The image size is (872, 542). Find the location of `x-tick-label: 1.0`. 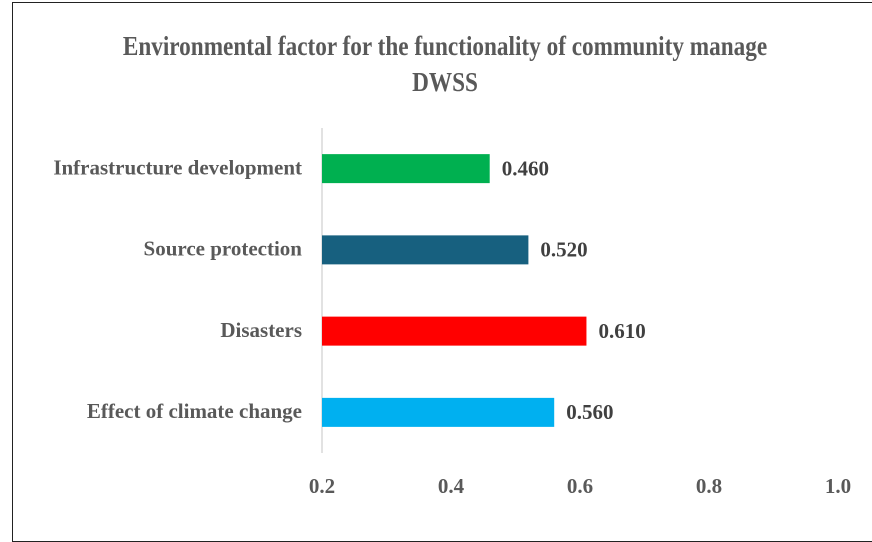

x-tick-label: 1.0 is located at coordinates (838, 486).